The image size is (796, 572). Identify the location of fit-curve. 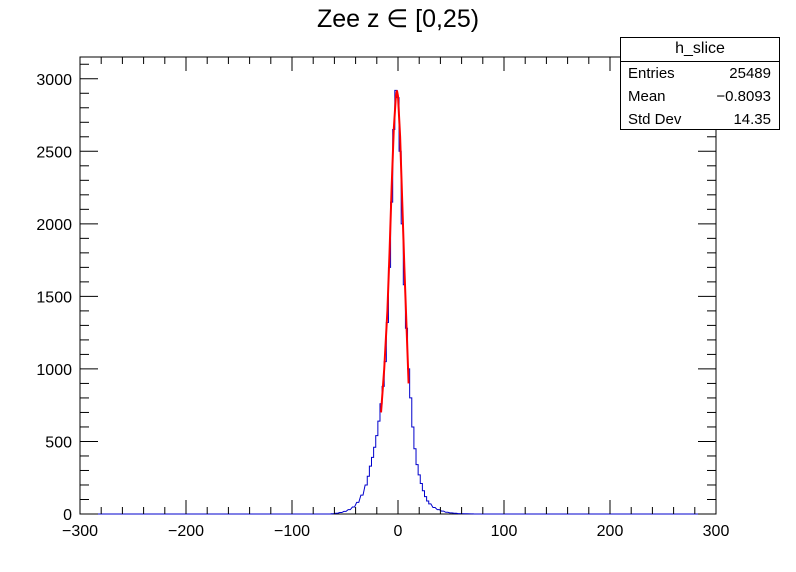
(395, 251).